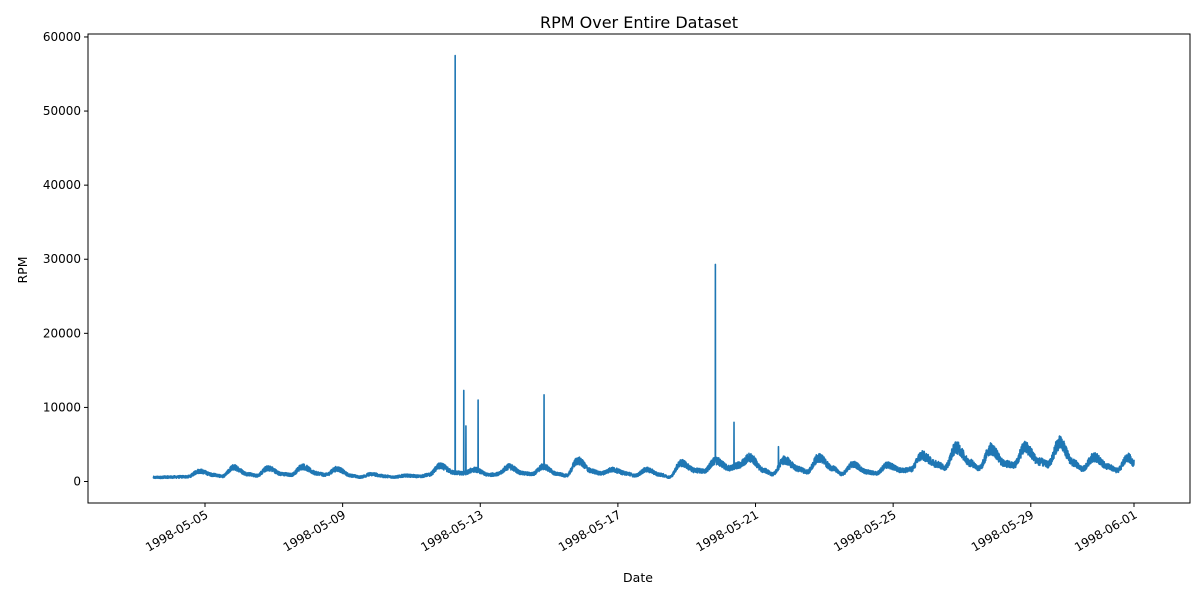  What do you see at coordinates (62, 111) in the screenshot?
I see `y-tick-label: 50000` at bounding box center [62, 111].